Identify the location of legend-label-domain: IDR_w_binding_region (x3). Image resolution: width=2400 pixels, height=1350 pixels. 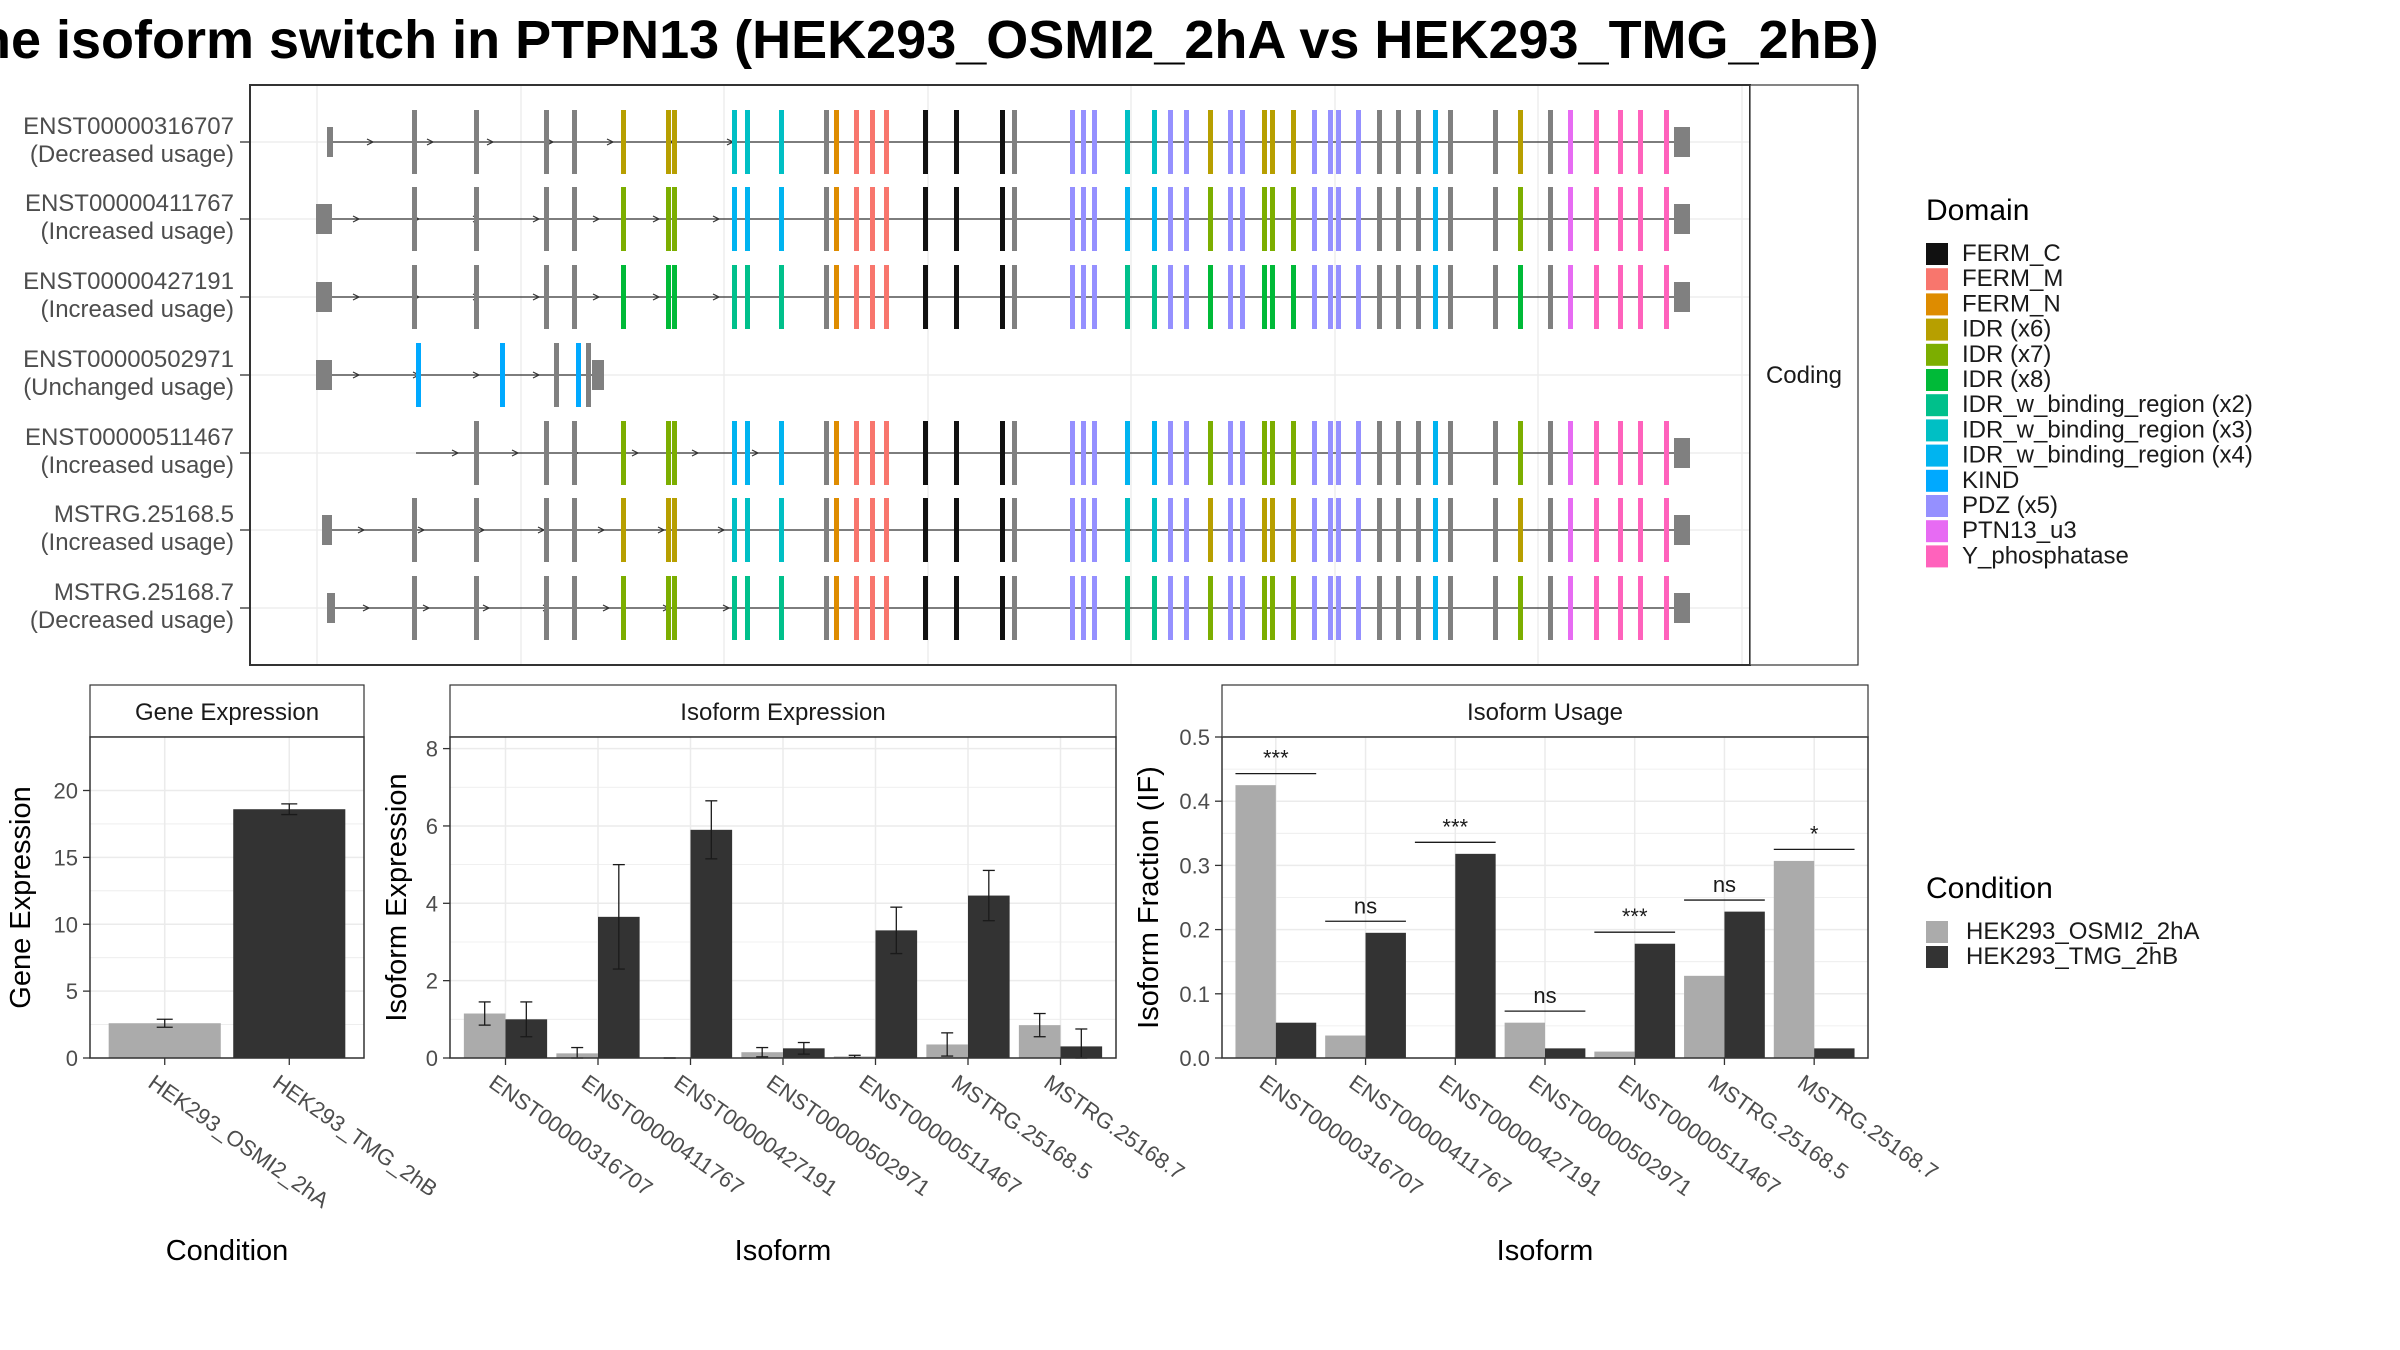
(2107, 429).